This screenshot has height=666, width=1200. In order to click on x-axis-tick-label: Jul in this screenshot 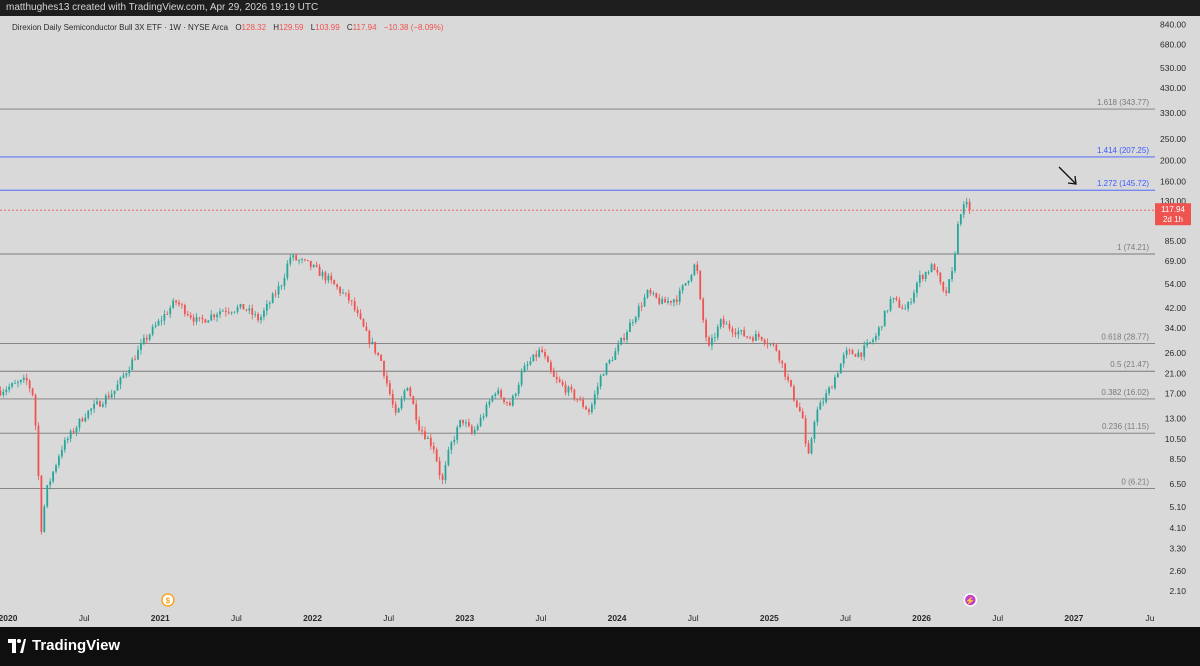, I will do `click(997, 618)`.